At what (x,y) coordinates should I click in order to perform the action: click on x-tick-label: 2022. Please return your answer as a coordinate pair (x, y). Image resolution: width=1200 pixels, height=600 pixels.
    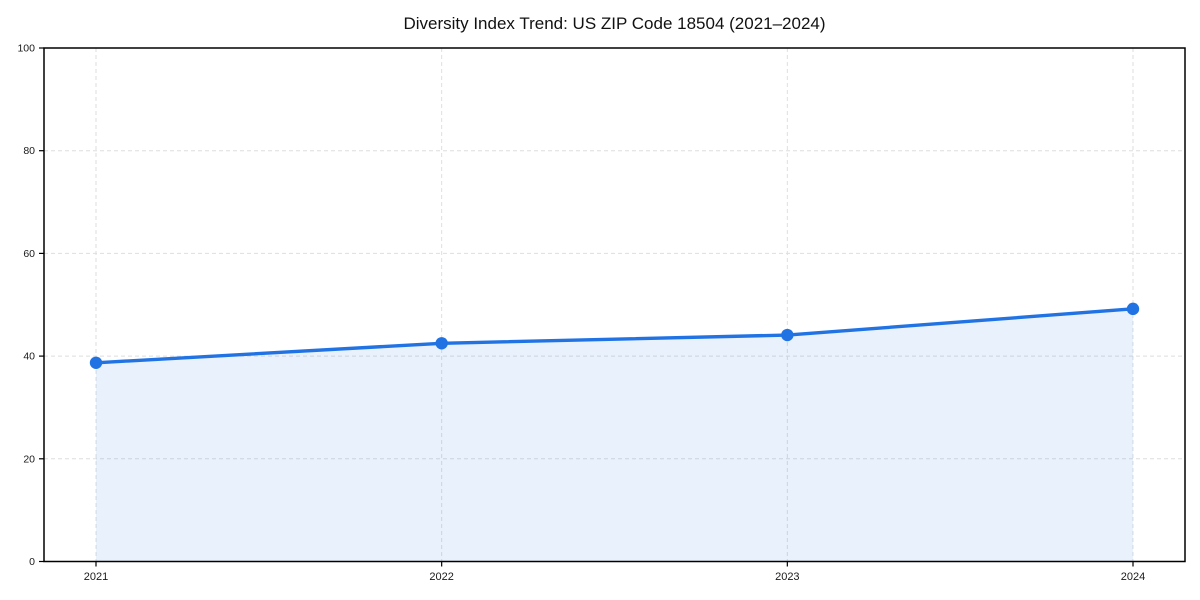
    Looking at the image, I should click on (441, 577).